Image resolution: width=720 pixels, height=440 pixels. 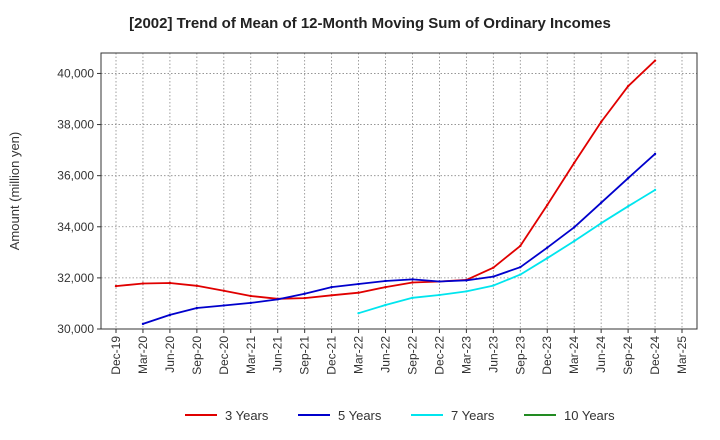 What do you see at coordinates (251, 355) in the screenshot?
I see `x-tick-label: Mar-21` at bounding box center [251, 355].